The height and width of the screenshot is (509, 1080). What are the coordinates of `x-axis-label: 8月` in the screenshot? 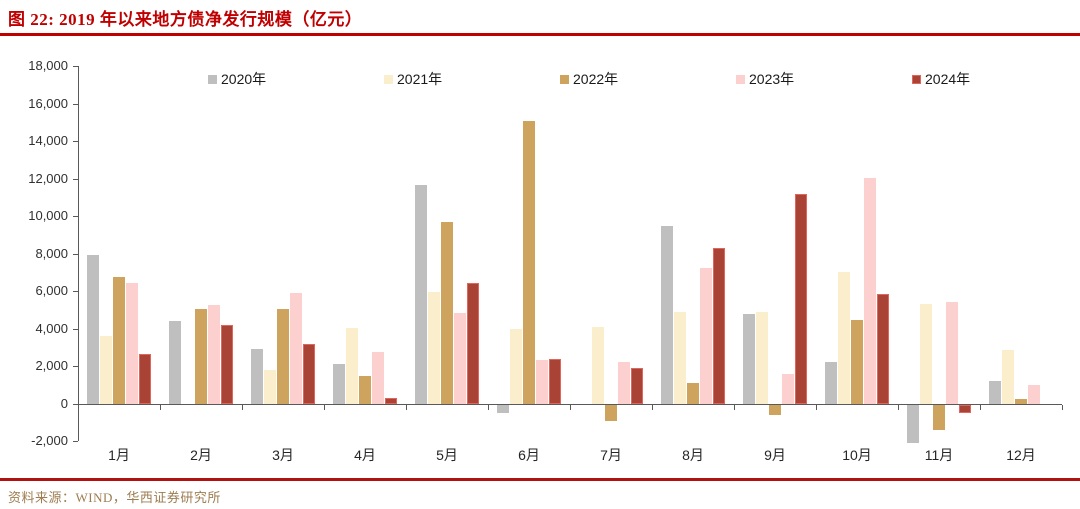 It's located at (693, 455).